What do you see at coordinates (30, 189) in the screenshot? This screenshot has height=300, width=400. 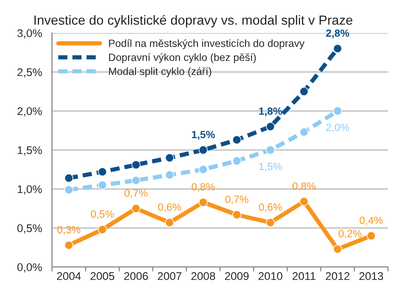 I see `y-tick-label: 1,0%` at bounding box center [30, 189].